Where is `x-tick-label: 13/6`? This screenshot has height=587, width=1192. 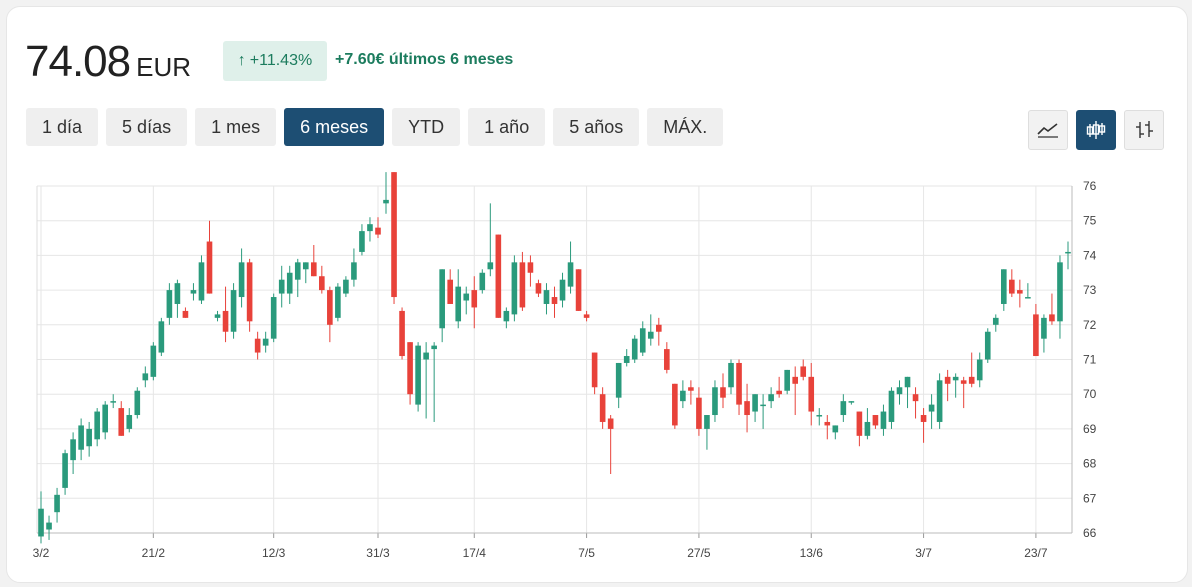 x-tick-label: 13/6 is located at coordinates (812, 553).